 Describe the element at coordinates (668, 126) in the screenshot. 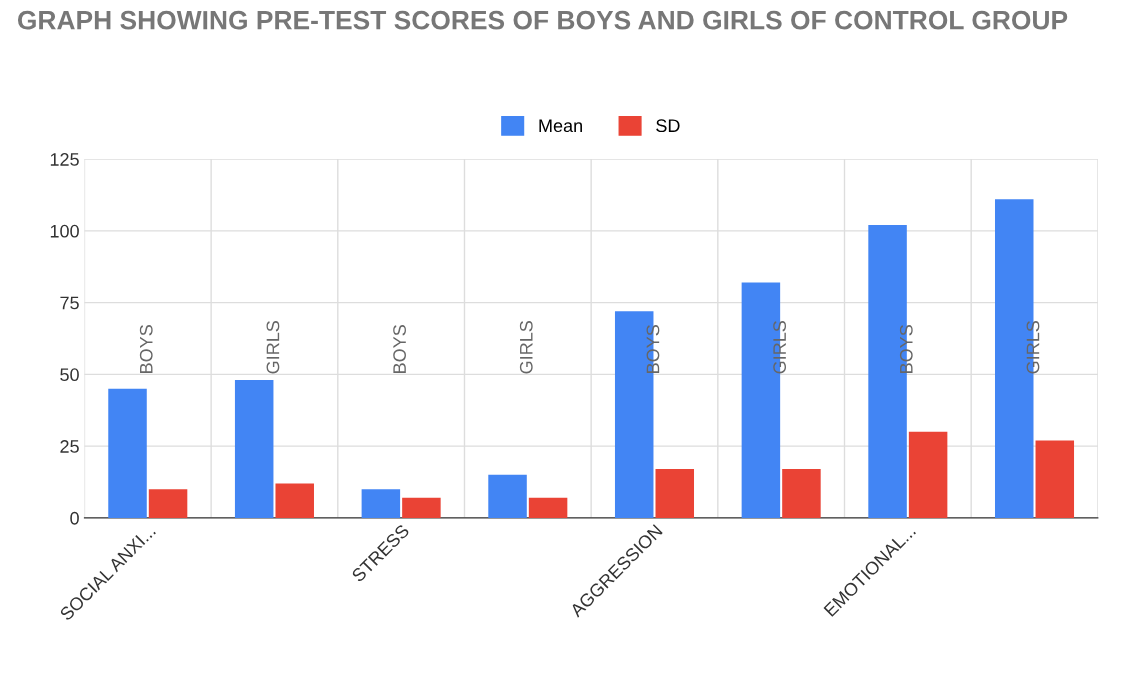

I see `legend-label: SD` at that location.